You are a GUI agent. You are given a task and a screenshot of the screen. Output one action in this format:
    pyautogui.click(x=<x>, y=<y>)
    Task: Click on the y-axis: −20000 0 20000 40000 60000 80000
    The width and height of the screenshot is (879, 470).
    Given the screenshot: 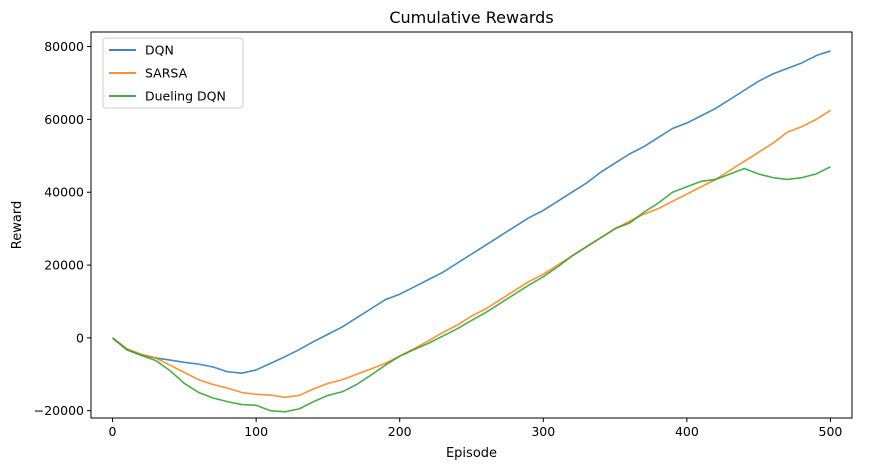 What is the action you would take?
    pyautogui.click(x=62, y=228)
    